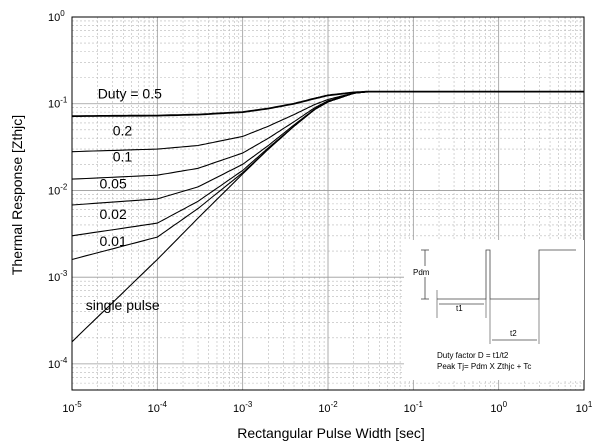  Describe the element at coordinates (459, 308) in the screenshot. I see `t1-label: t1` at that location.